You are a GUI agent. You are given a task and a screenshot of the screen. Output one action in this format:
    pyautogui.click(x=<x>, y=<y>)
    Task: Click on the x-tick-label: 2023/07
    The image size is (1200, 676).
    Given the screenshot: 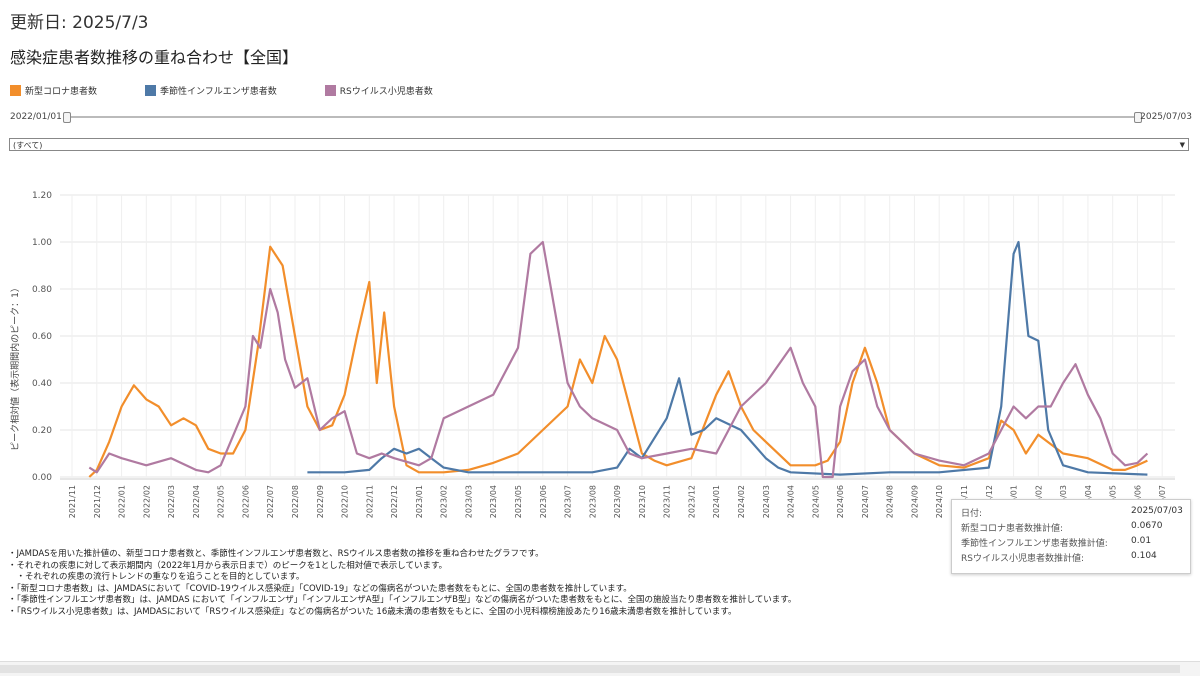 What is the action you would take?
    pyautogui.click(x=568, y=501)
    